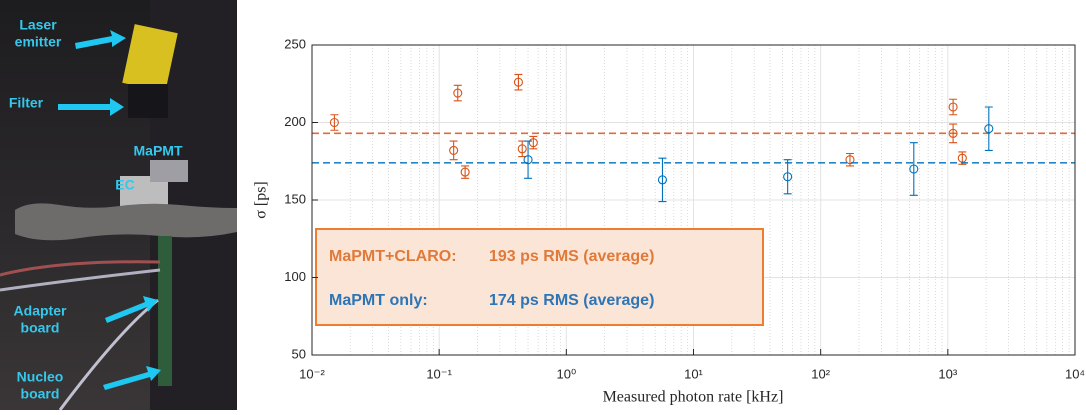 Image resolution: width=1086 pixels, height=415 pixels. Describe the element at coordinates (693, 397) in the screenshot. I see `x-axis-label: Measured photon rate [kHz]` at that location.